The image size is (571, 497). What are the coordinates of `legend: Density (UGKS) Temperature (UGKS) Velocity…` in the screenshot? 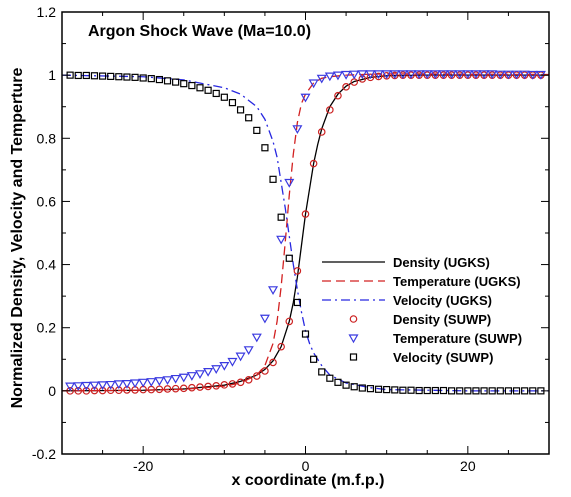 It's located at (422, 310).